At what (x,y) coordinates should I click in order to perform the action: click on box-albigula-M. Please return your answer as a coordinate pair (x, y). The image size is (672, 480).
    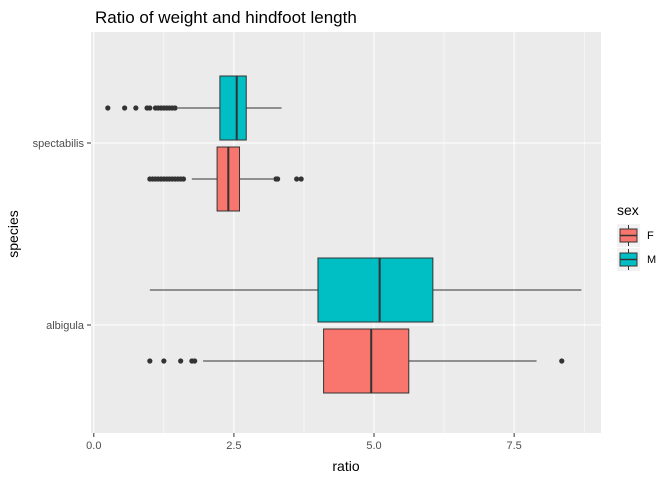
    Looking at the image, I should click on (375, 290).